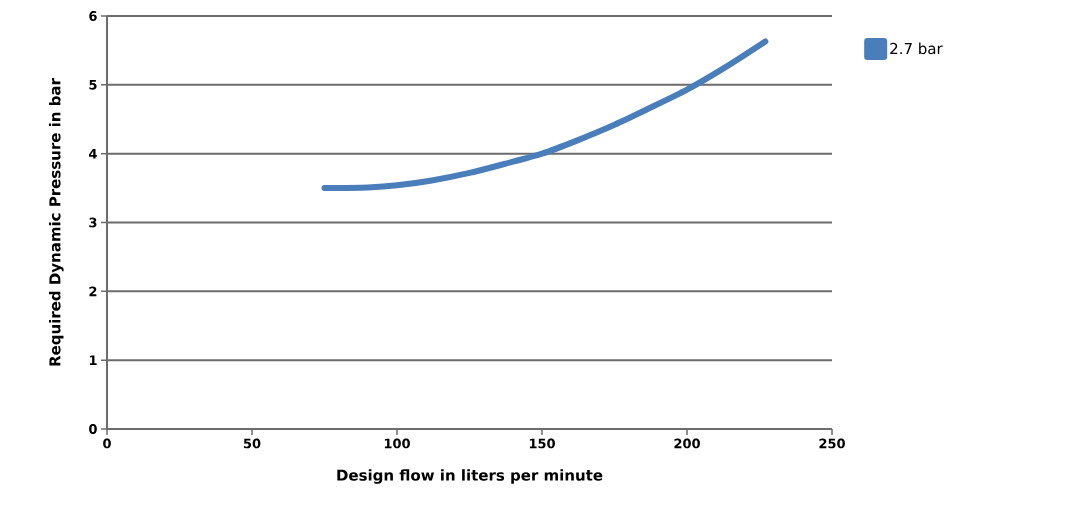 The image size is (1071, 523). Describe the element at coordinates (397, 443) in the screenshot. I see `x-tick-label: 100` at that location.